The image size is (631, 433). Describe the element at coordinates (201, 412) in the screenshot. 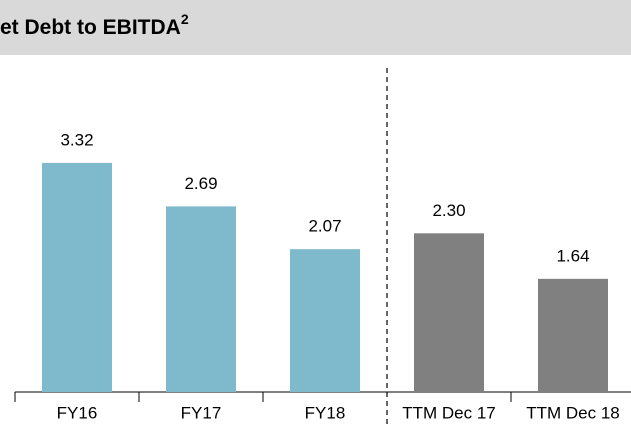

I see `x-tick-label: FY17` at that location.